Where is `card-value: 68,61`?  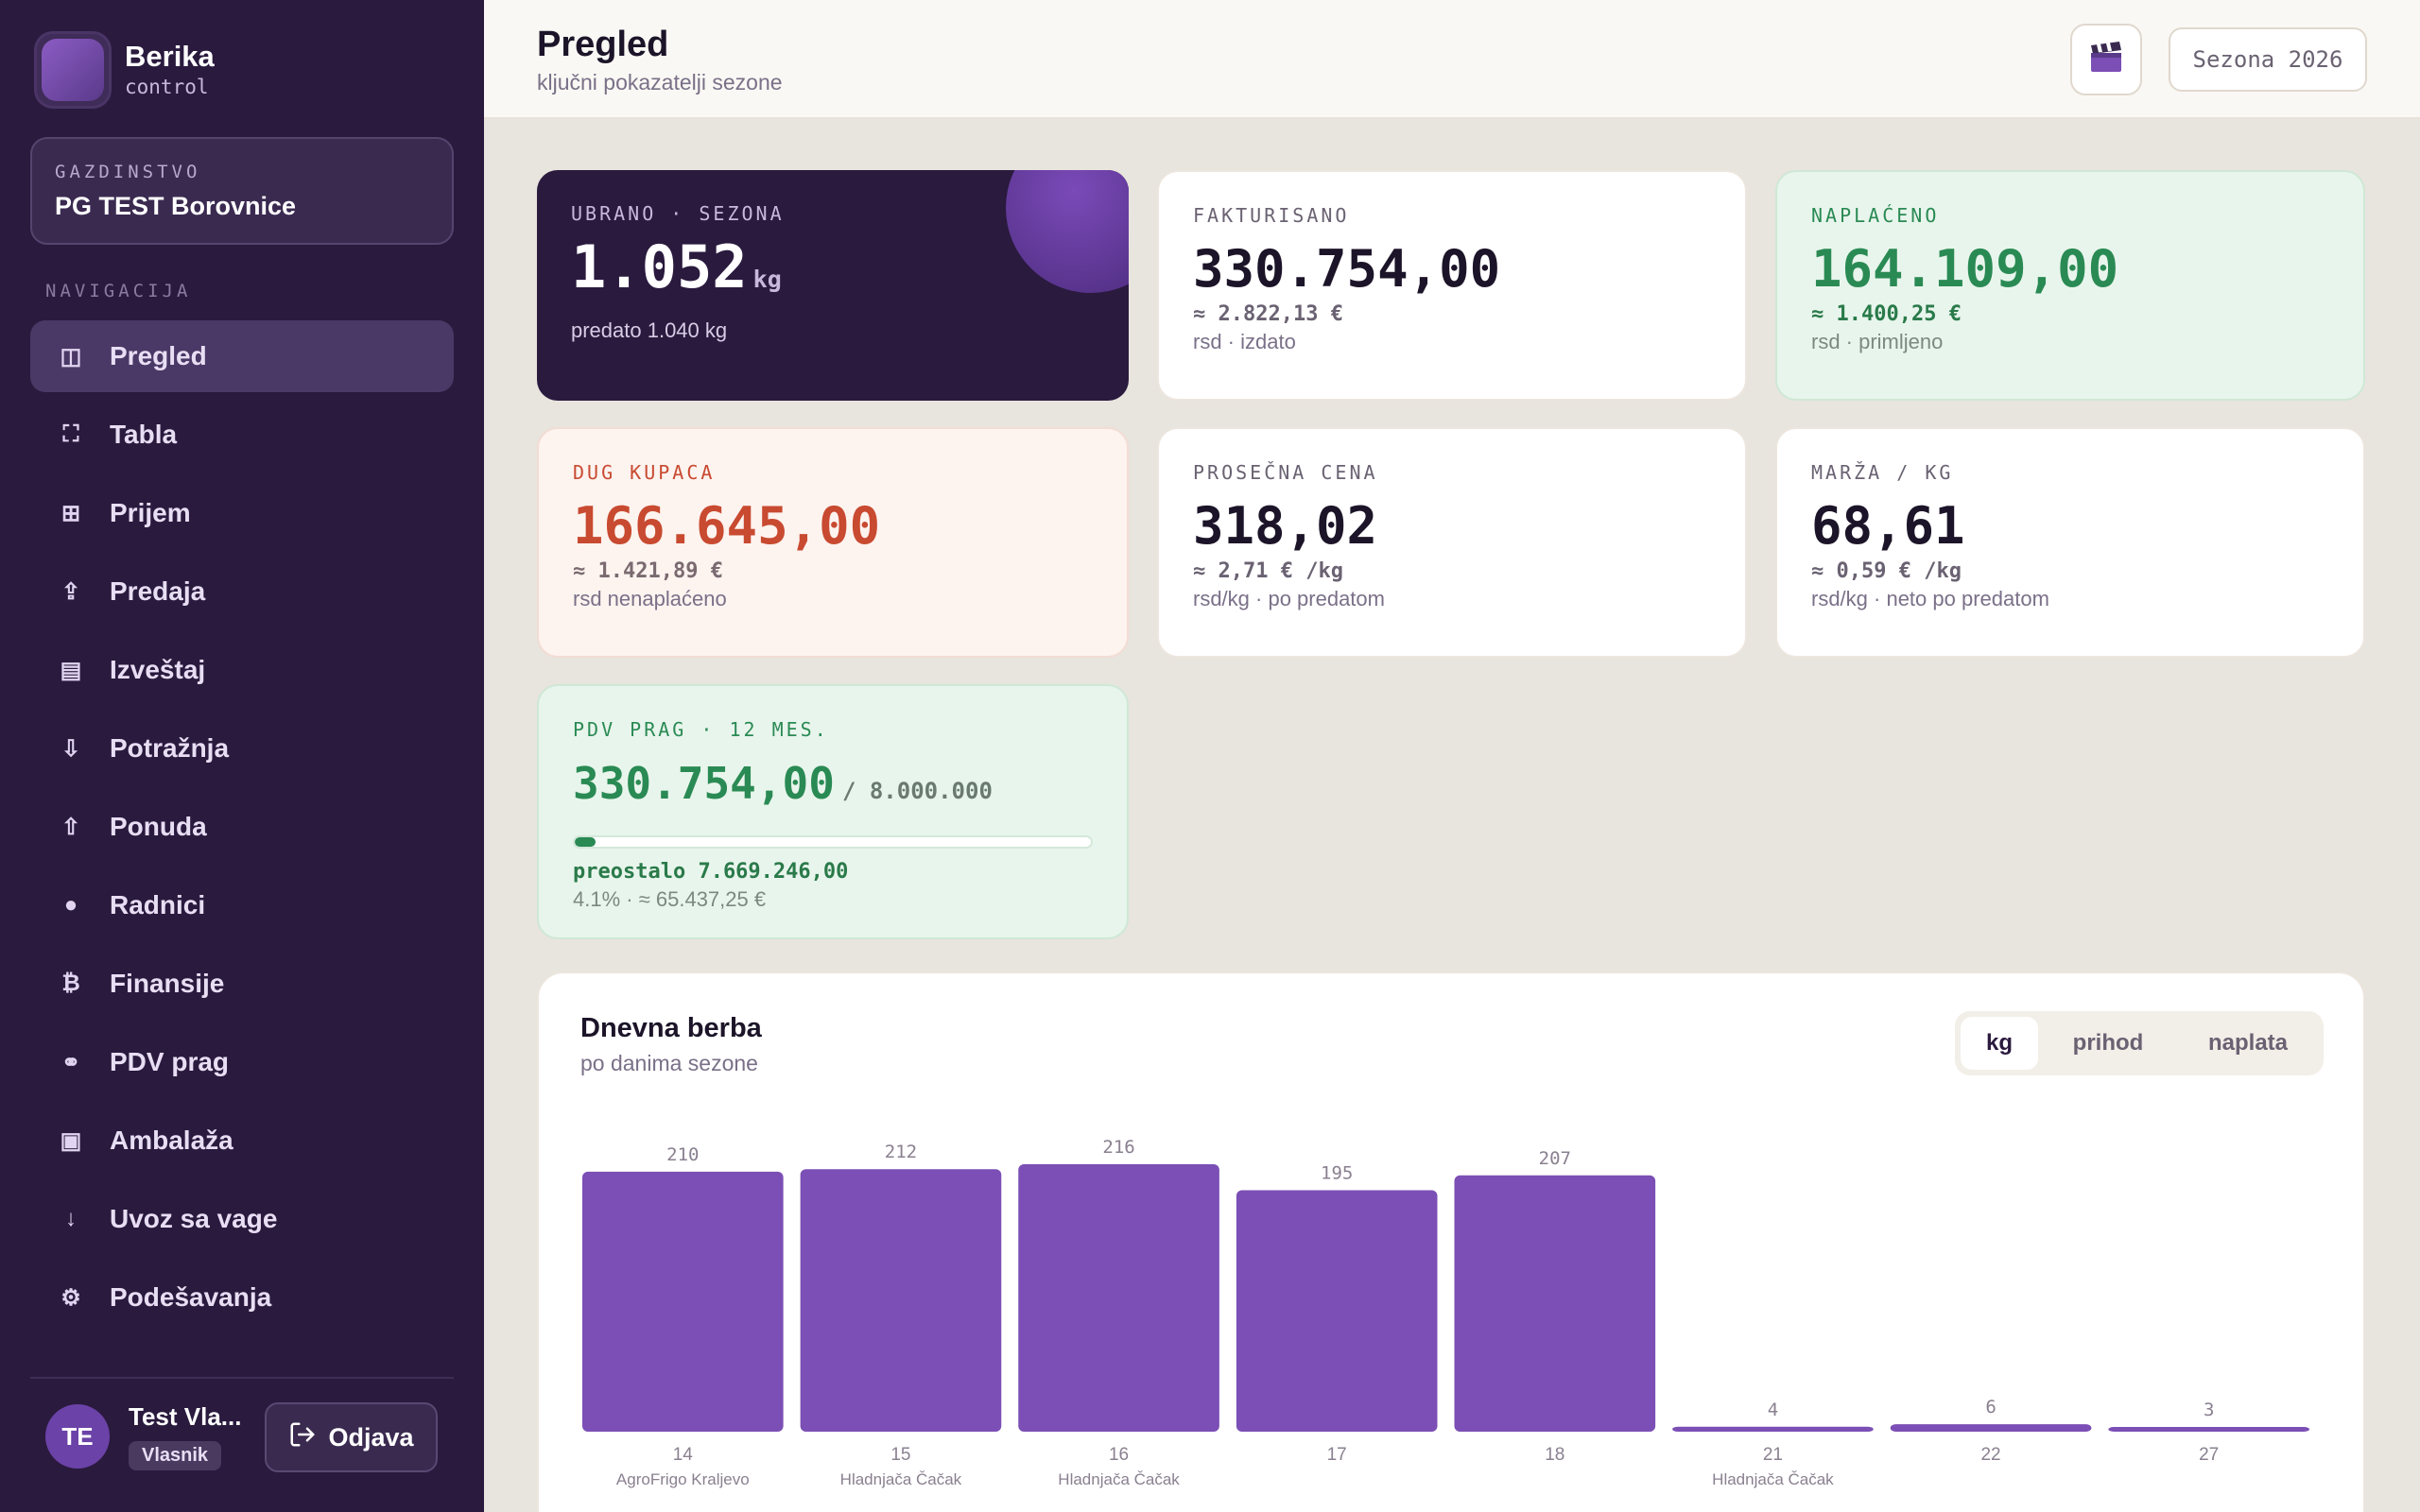
card-value: 68,61 is located at coordinates (1888, 526).